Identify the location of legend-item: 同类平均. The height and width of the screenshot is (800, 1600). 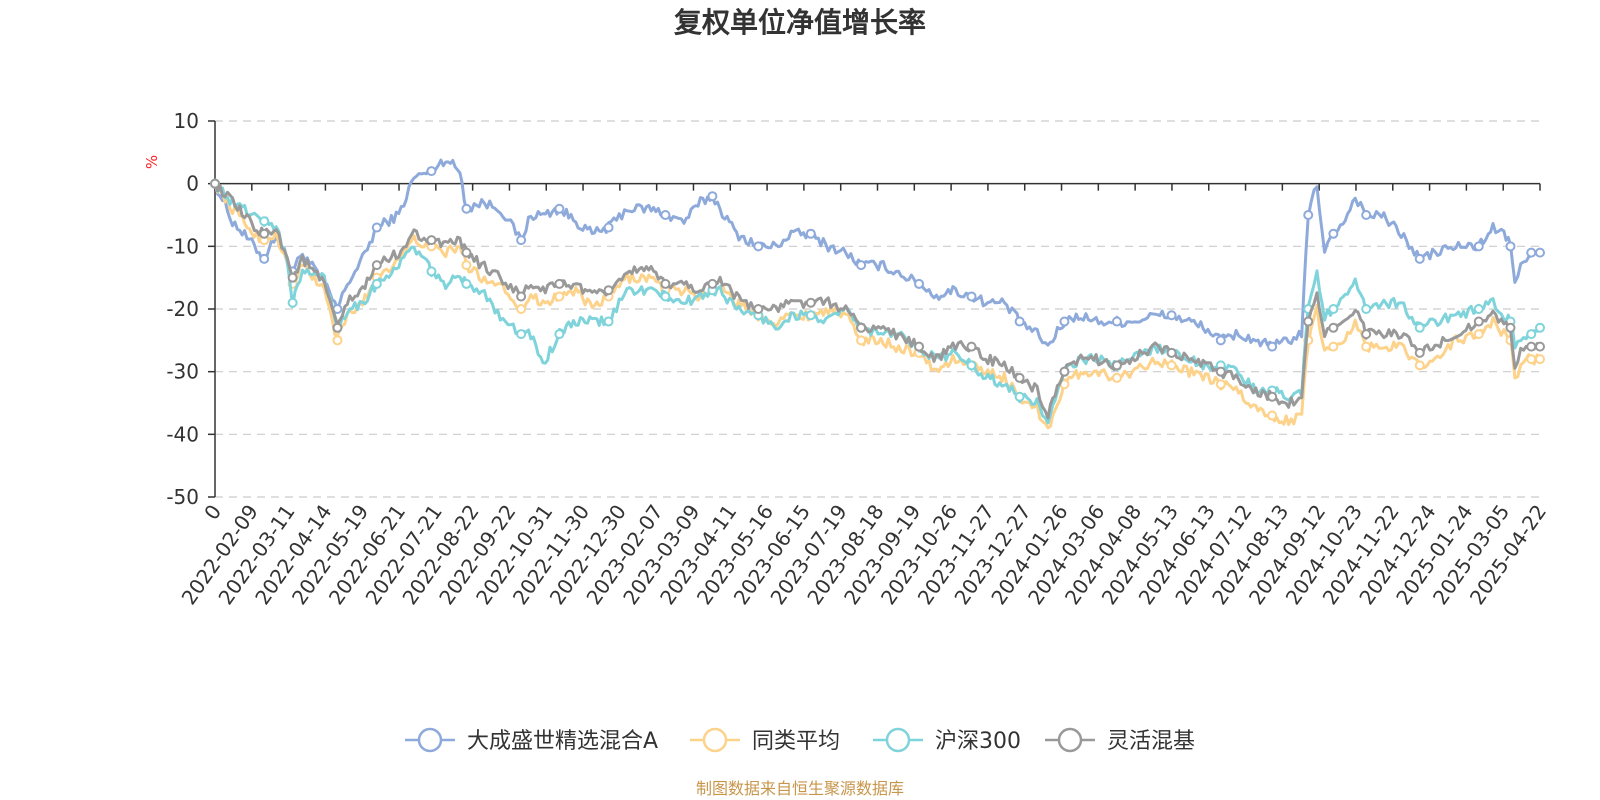
(765, 740).